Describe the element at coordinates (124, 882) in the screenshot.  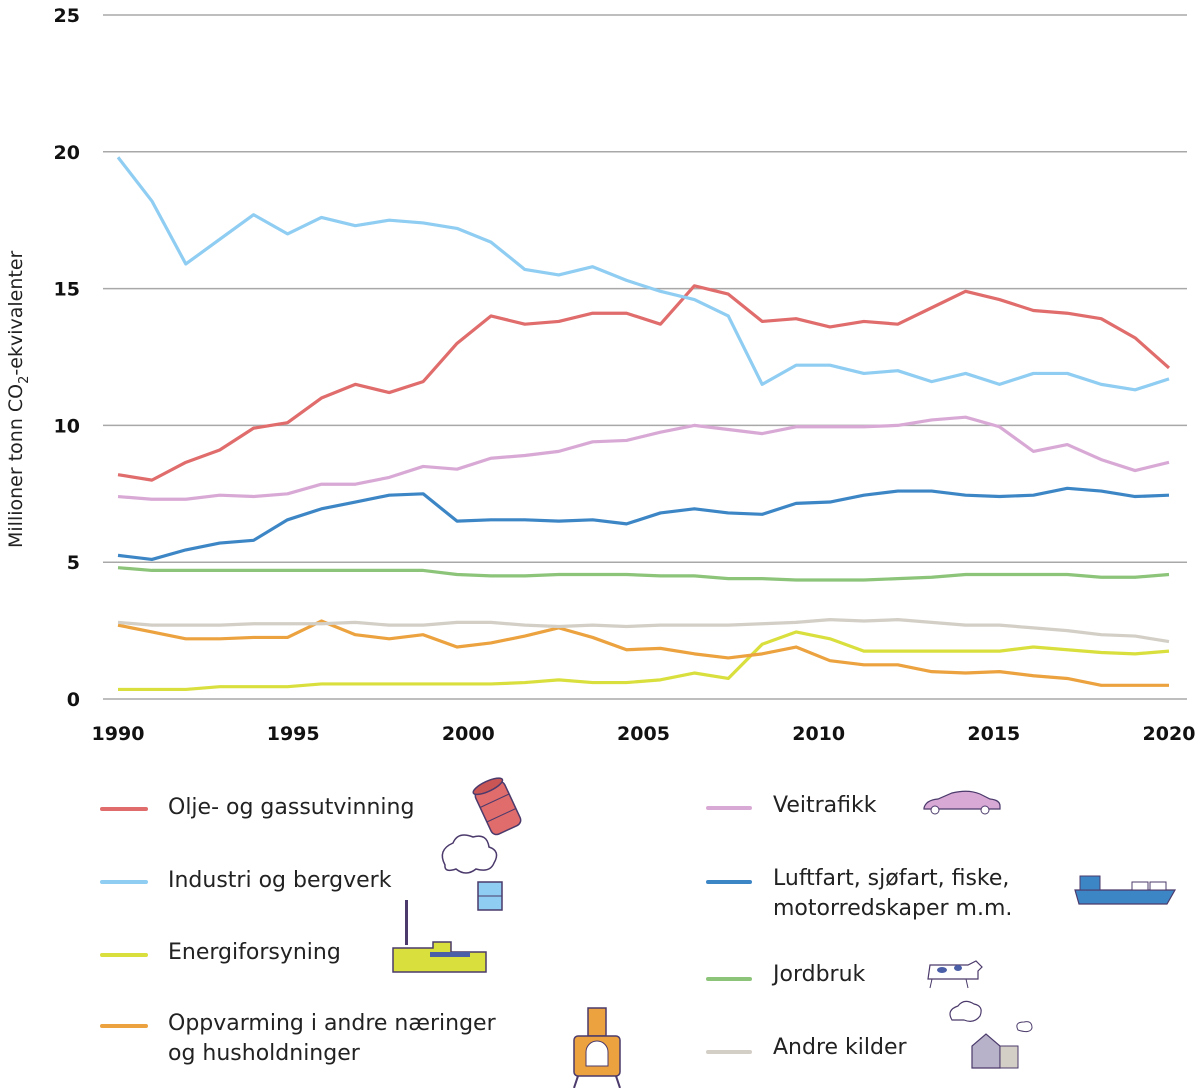
I see `legend-swatch-industri` at that location.